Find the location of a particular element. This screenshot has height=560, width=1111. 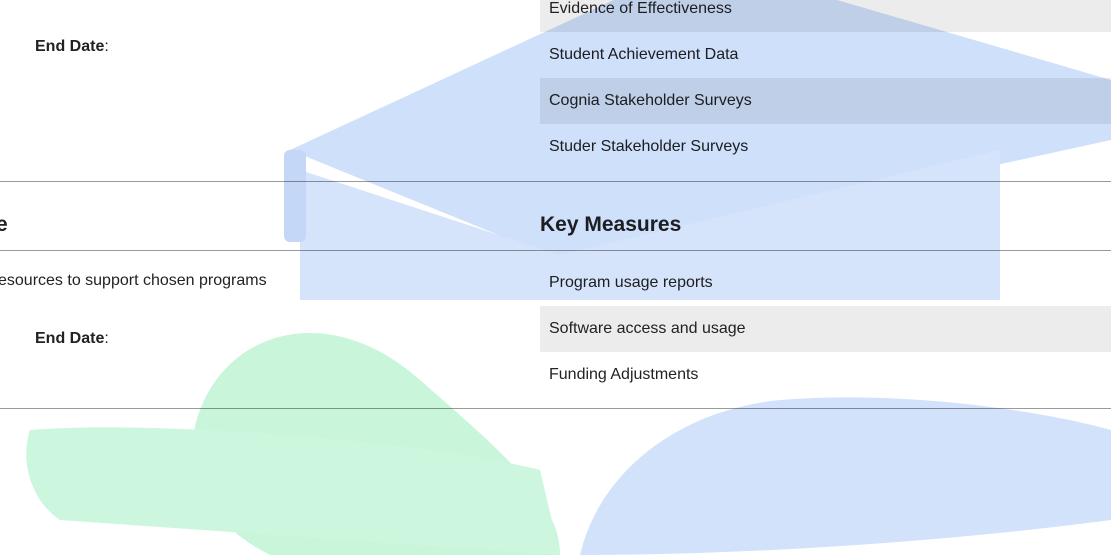

measure-row: Studer Stakeholder Surveys is located at coordinates (649, 146).